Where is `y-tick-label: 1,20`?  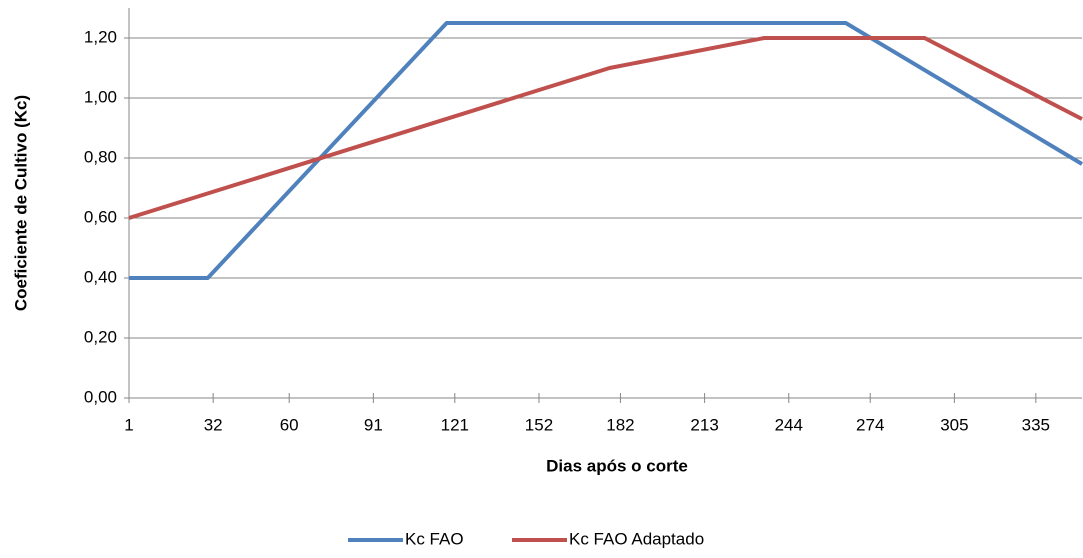 y-tick-label: 1,20 is located at coordinates (100, 36).